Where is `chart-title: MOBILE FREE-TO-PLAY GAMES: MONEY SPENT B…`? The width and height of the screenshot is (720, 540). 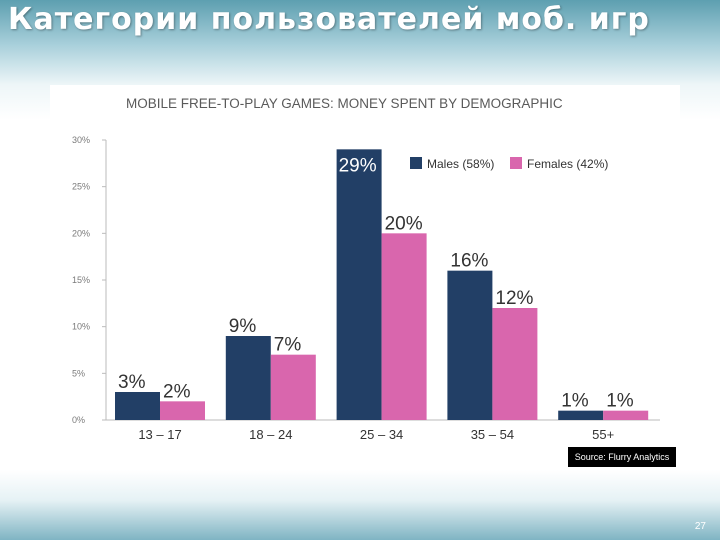 chart-title: MOBILE FREE-TO-PLAY GAMES: MONEY SPENT B… is located at coordinates (344, 103).